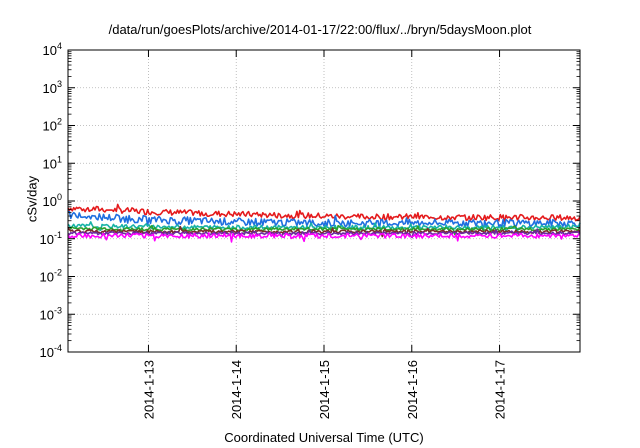 Image resolution: width=640 pixels, height=448 pixels. Describe the element at coordinates (52, 49) in the screenshot. I see `y-tick-label: 10⁴` at that location.